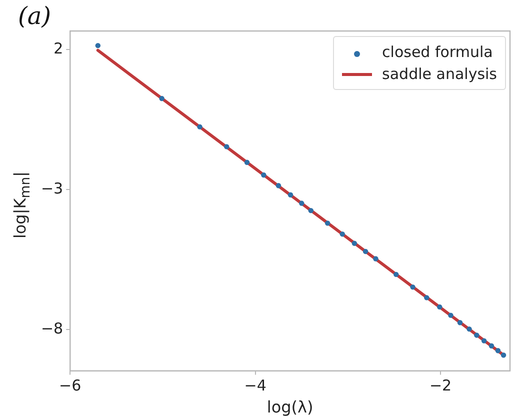 The image size is (516, 418). I want to click on y-tick-label: 2, so click(59, 48).